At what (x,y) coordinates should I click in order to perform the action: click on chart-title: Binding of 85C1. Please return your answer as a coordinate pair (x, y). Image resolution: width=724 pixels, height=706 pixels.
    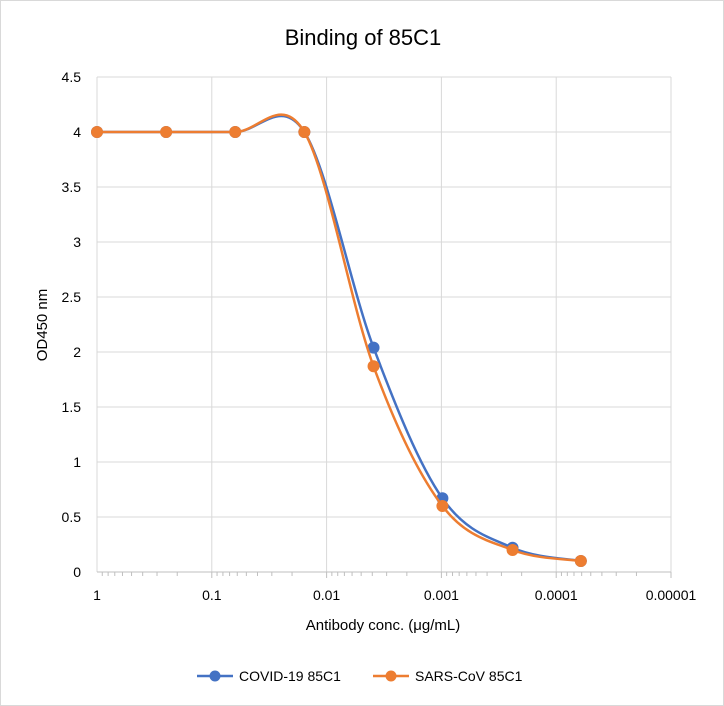
    Looking at the image, I should click on (363, 37).